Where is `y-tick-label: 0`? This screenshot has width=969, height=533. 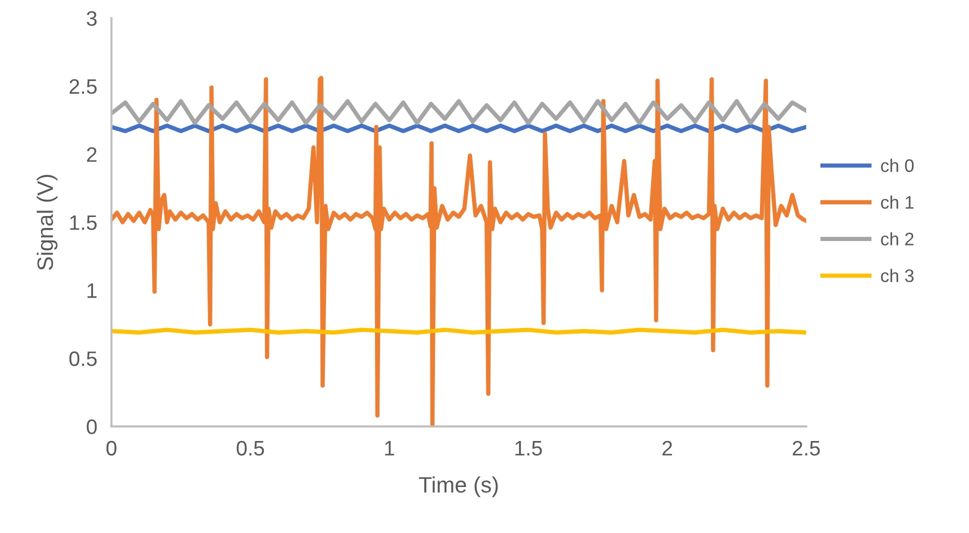 y-tick-label: 0 is located at coordinates (91, 426).